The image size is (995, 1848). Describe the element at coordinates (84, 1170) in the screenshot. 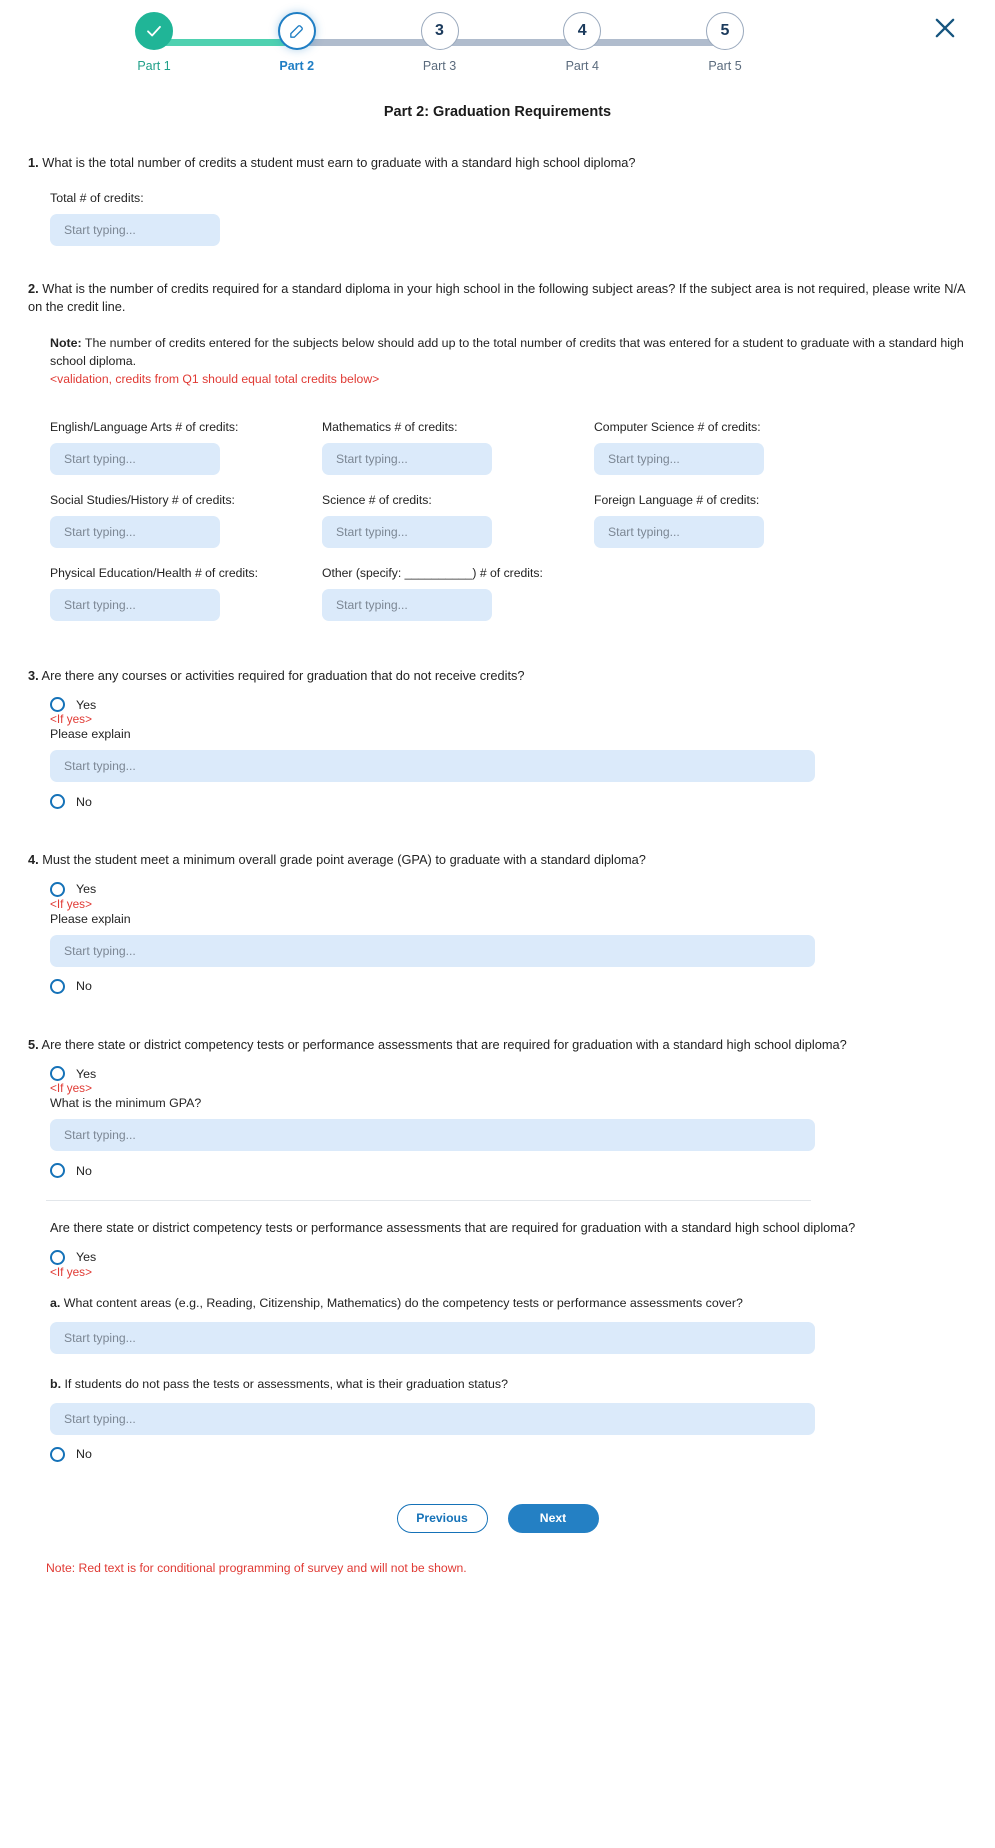

I see `question-5-no-label: No` at that location.